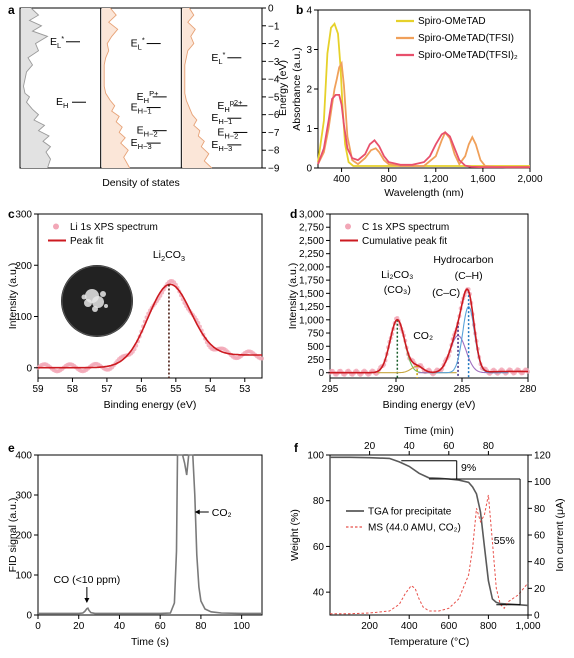  I want to click on y-tick-label: 1, so click(309, 129).